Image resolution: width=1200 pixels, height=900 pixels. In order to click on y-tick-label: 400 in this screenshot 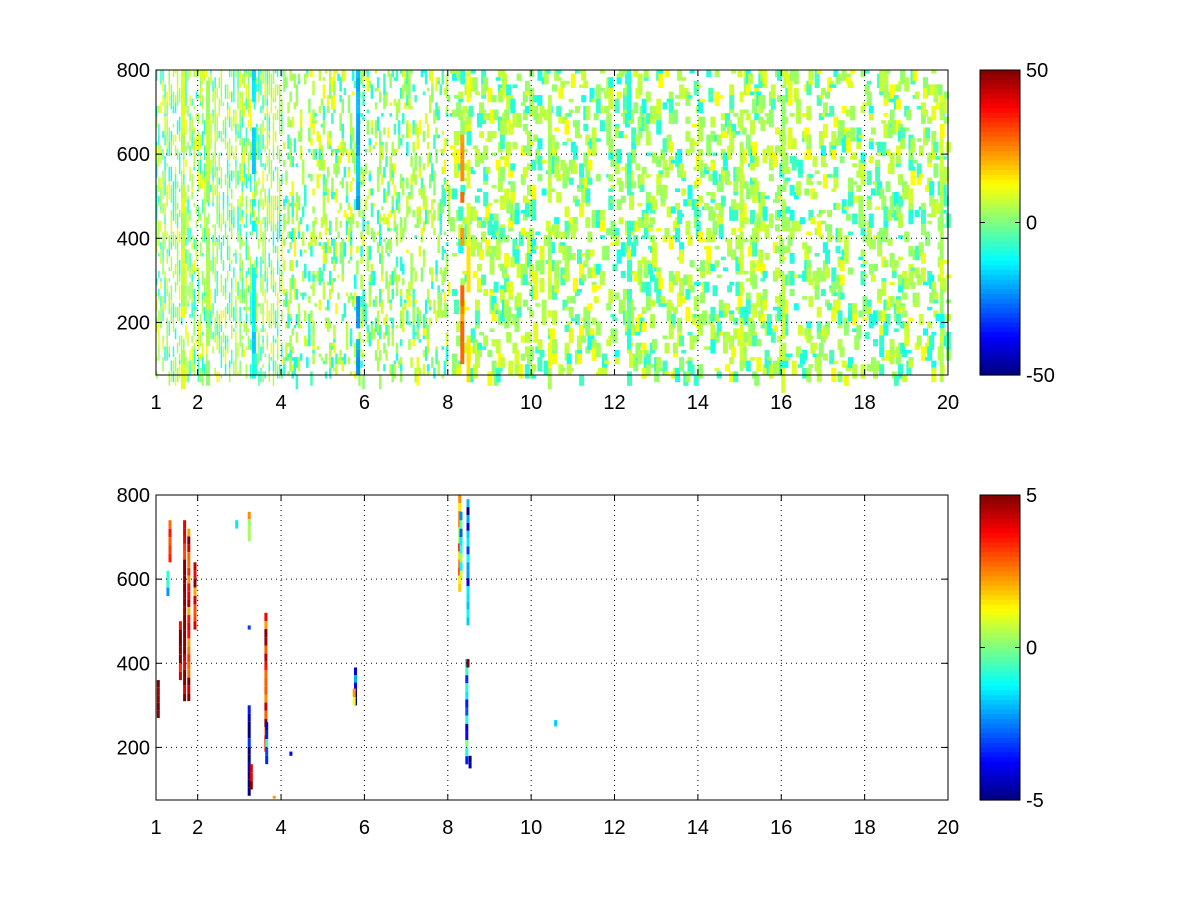, I will do `click(133, 664)`.